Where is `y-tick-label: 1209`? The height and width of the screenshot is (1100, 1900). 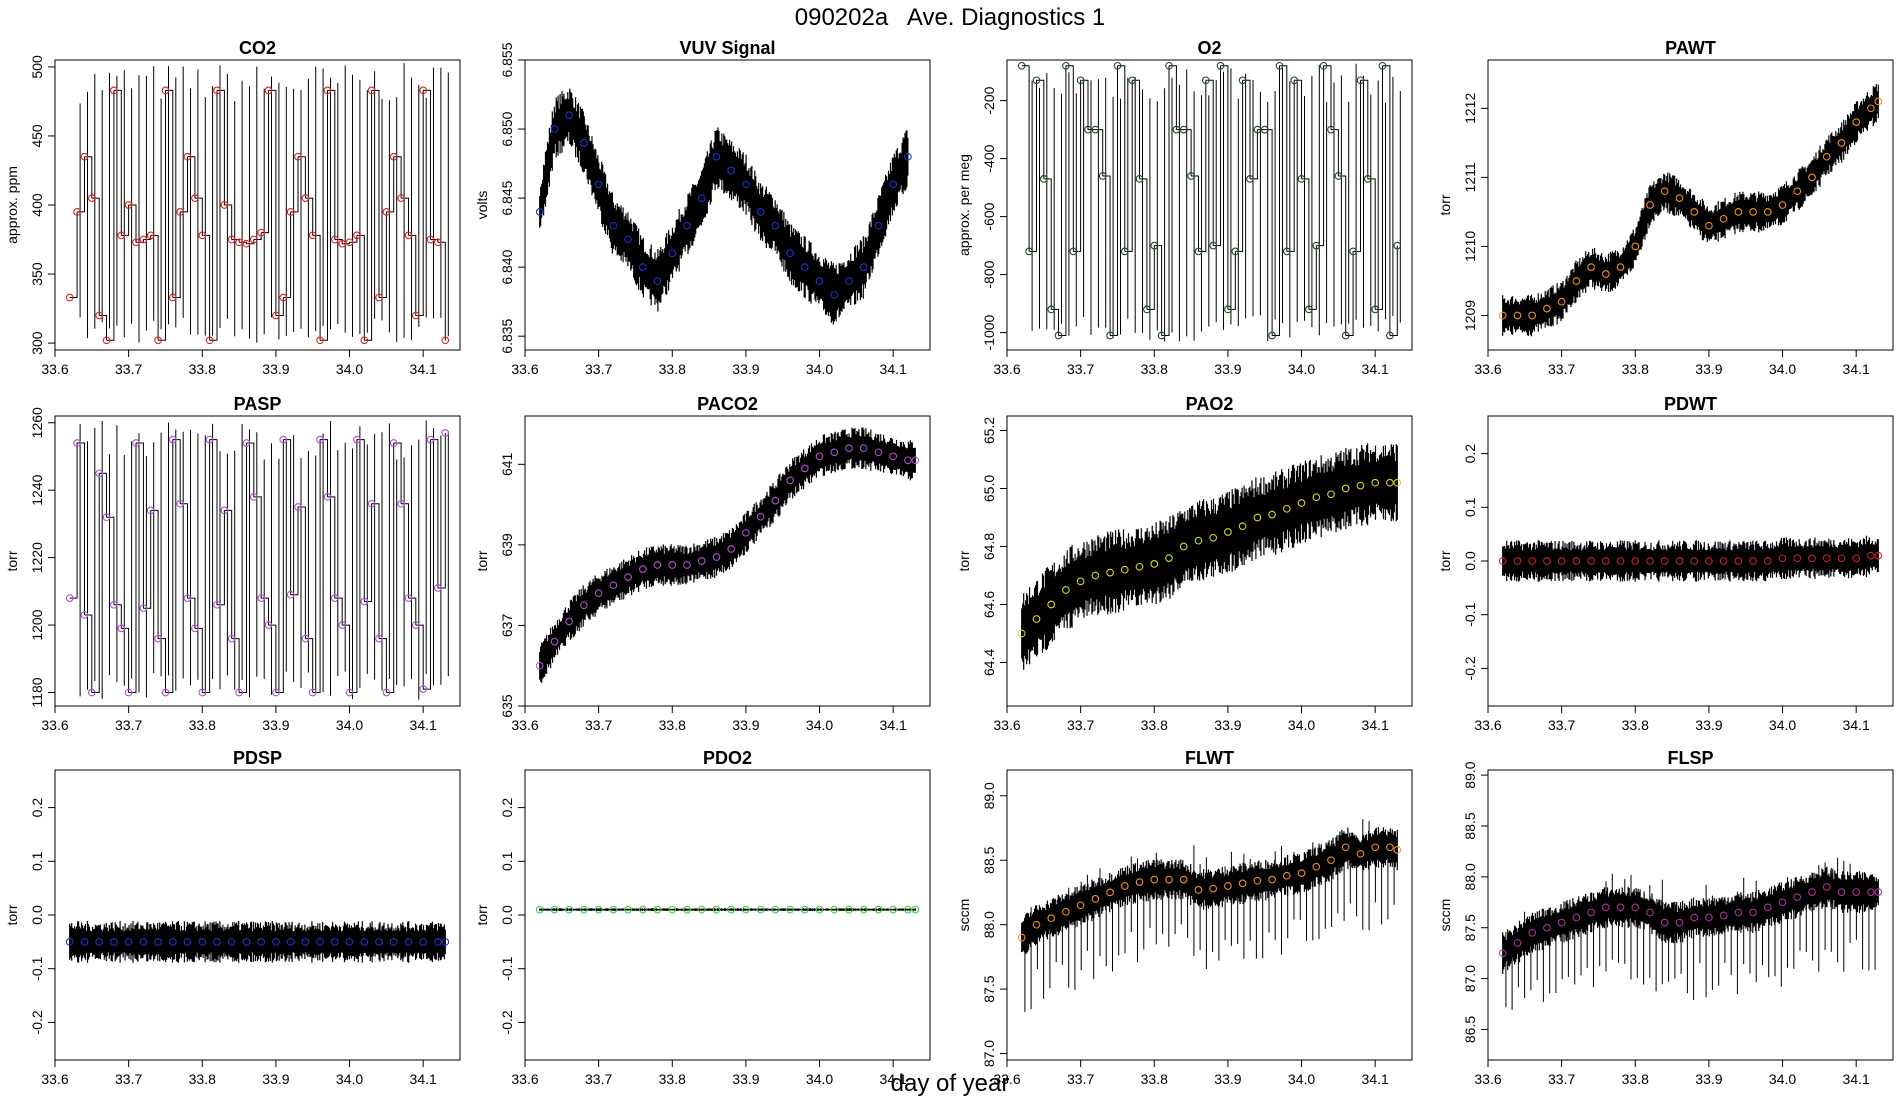
y-tick-label: 1209 is located at coordinates (1470, 315).